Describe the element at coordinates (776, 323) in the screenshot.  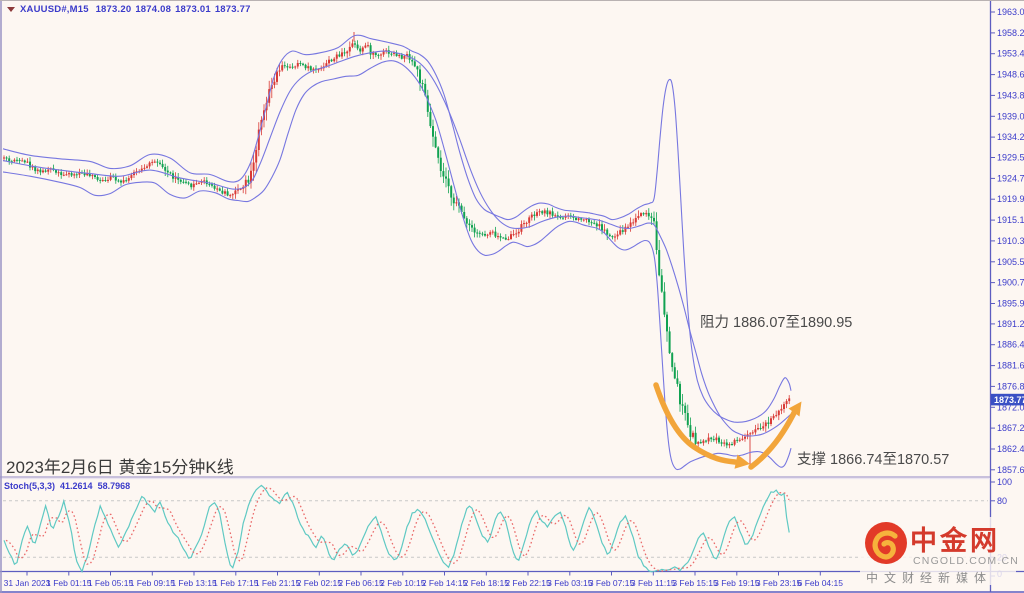
I see `resistance-annotation: 阻力 1886.07至1890.95` at that location.